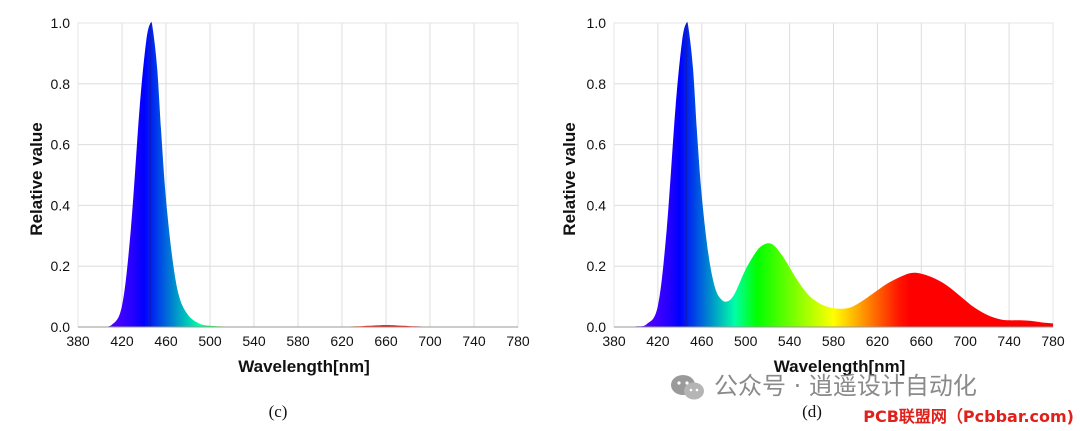 This screenshot has height=431, width=1080. What do you see at coordinates (968, 416) in the screenshot?
I see `watermark-source: PCB联盟网（Pcbbar.com)` at bounding box center [968, 416].